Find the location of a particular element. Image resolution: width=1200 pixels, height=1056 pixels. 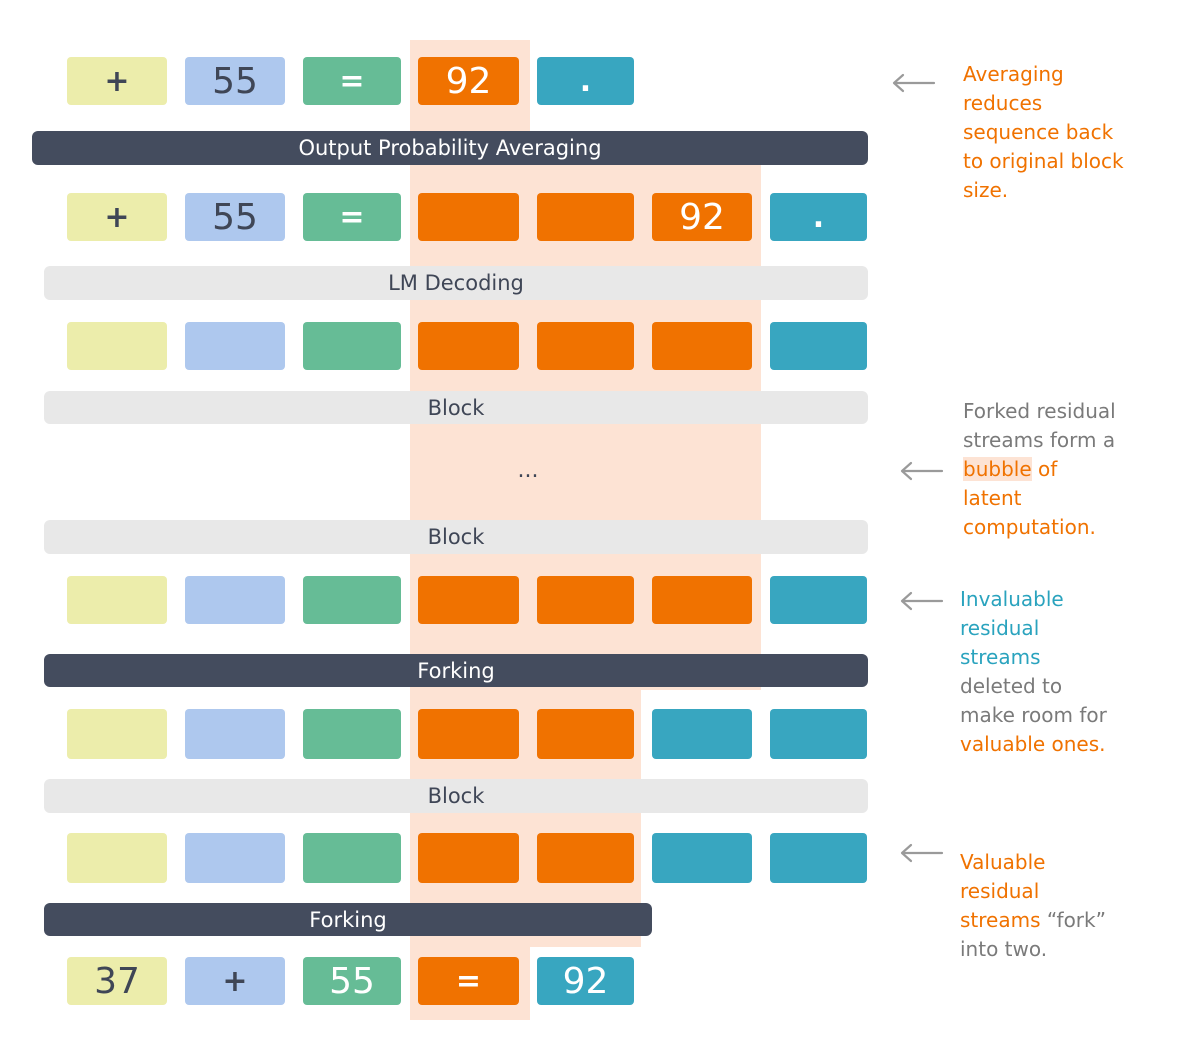

decoded-token-period: . is located at coordinates (818, 217).